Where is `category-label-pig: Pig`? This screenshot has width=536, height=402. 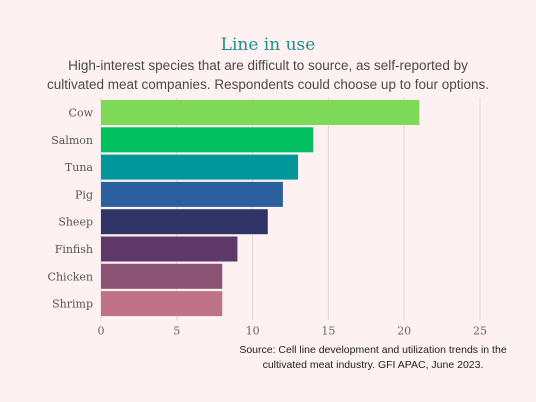
category-label-pig: Pig is located at coordinates (84, 194).